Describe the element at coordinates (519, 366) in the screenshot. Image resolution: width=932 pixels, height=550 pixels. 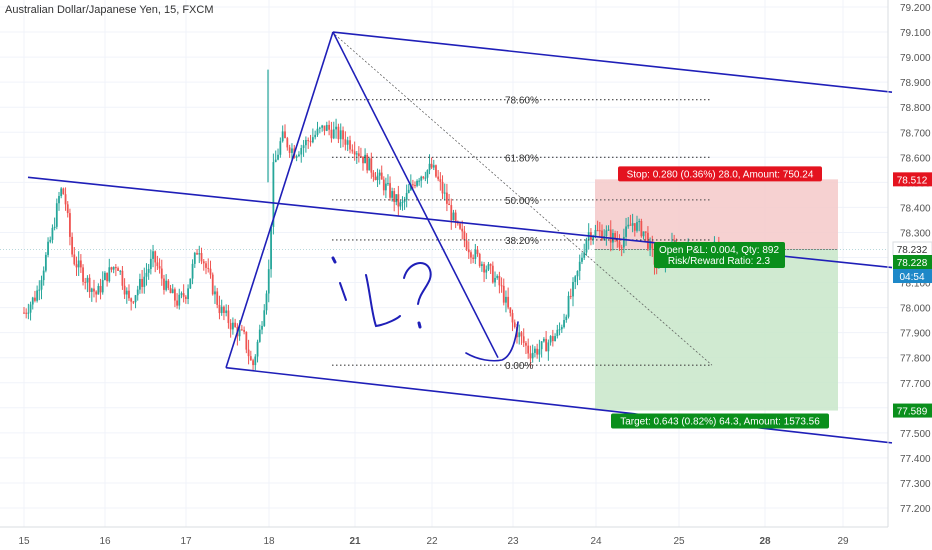
I see `fib-level-label: 0.00%` at that location.